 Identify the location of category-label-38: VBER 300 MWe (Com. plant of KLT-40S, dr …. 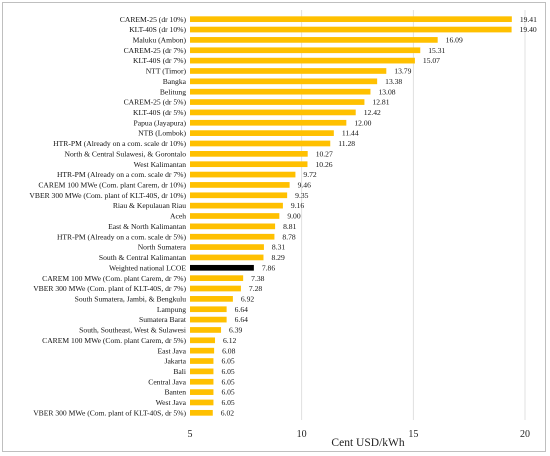
(109, 412).